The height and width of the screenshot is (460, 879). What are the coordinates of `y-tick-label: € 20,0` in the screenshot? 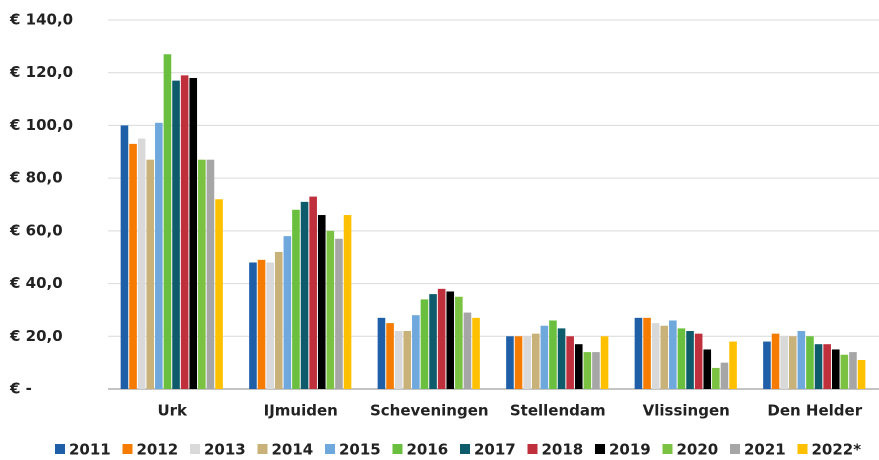 It's located at (36, 336).